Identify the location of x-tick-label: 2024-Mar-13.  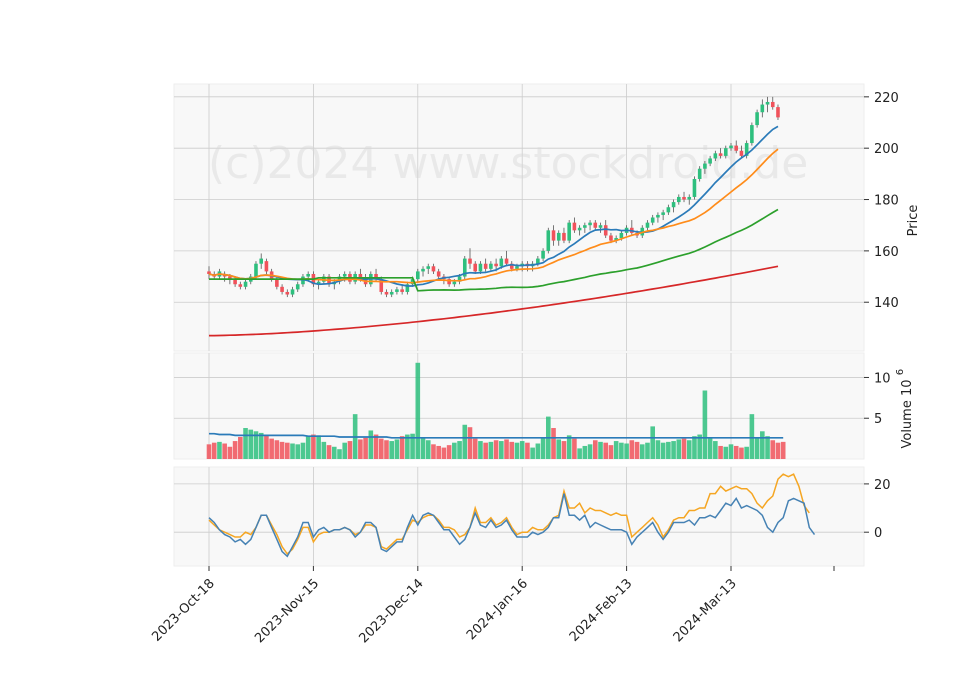
(705, 610).